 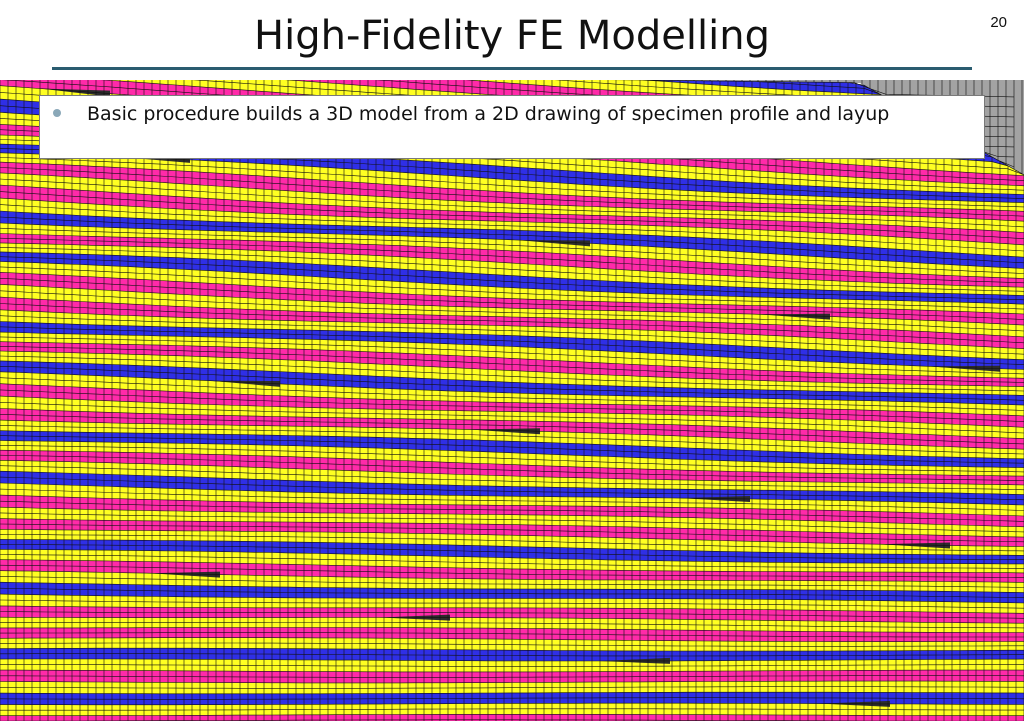 What do you see at coordinates (512, 68) in the screenshot?
I see `title-underline` at bounding box center [512, 68].